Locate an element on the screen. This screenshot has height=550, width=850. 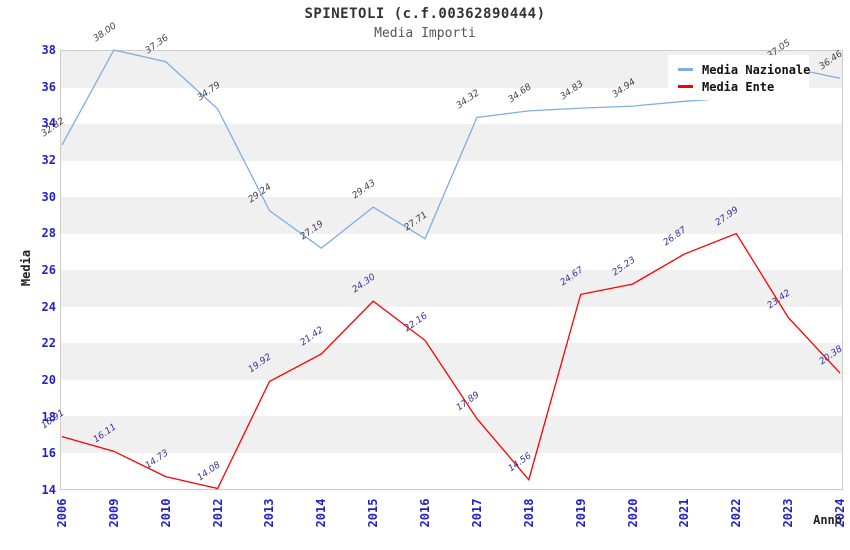
legend: Media Nazionale Media Ente is located at coordinates (739, 77).